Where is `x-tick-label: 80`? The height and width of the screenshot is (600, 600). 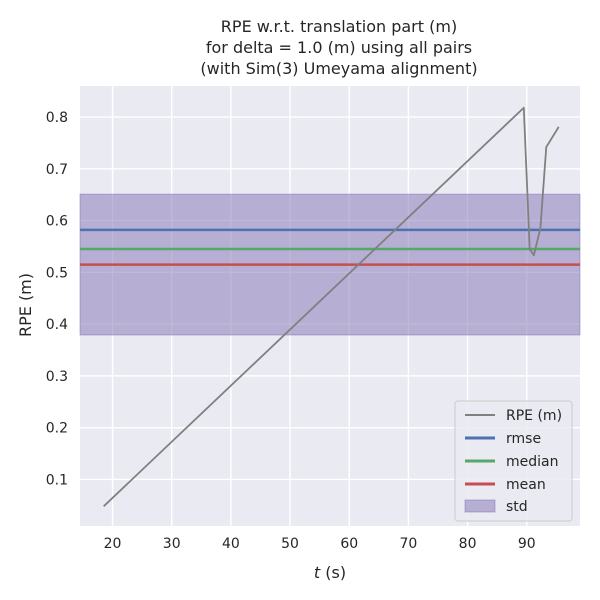 x-tick-label: 80 is located at coordinates (468, 544).